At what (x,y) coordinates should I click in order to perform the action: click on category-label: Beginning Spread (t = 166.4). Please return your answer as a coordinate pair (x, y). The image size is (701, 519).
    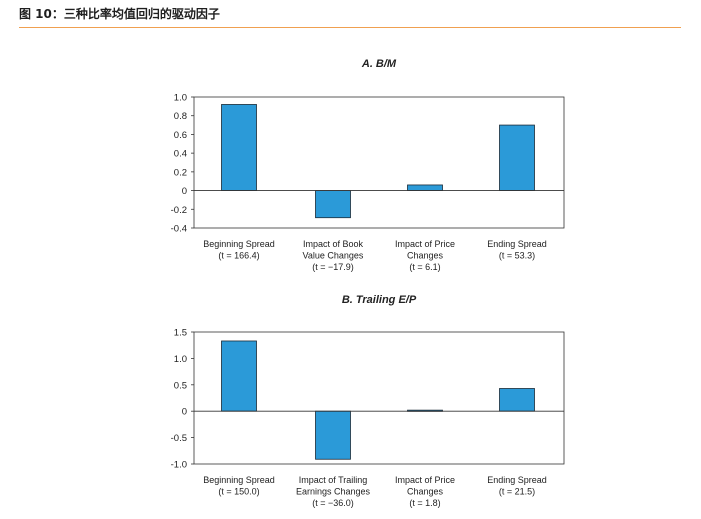
    Looking at the image, I should click on (239, 250).